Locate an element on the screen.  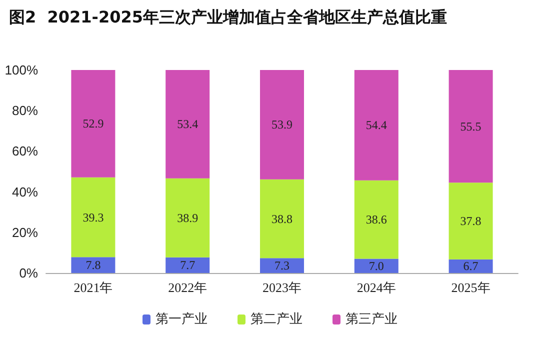
x-tick-label: 2021年 is located at coordinates (93, 287).